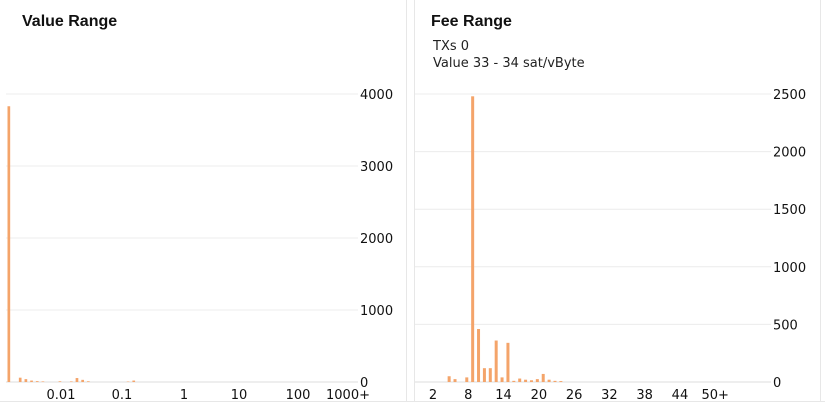  I want to click on tooltip-txs-label: TXs, so click(445, 46).